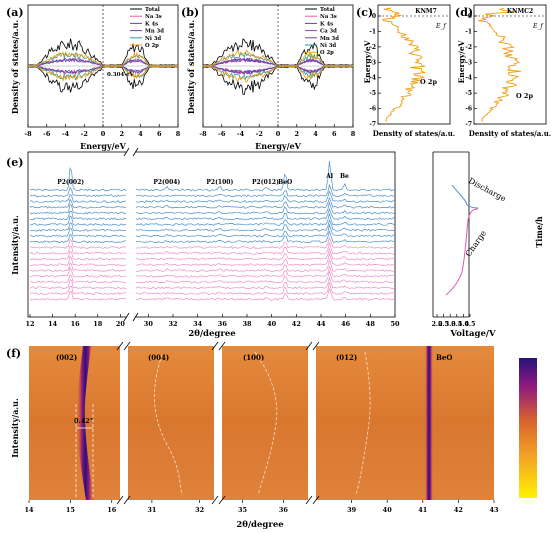 The image size is (554, 533). Describe the element at coordinates (53, 324) in the screenshot. I see `xtick-label-e-1: 14` at that location.